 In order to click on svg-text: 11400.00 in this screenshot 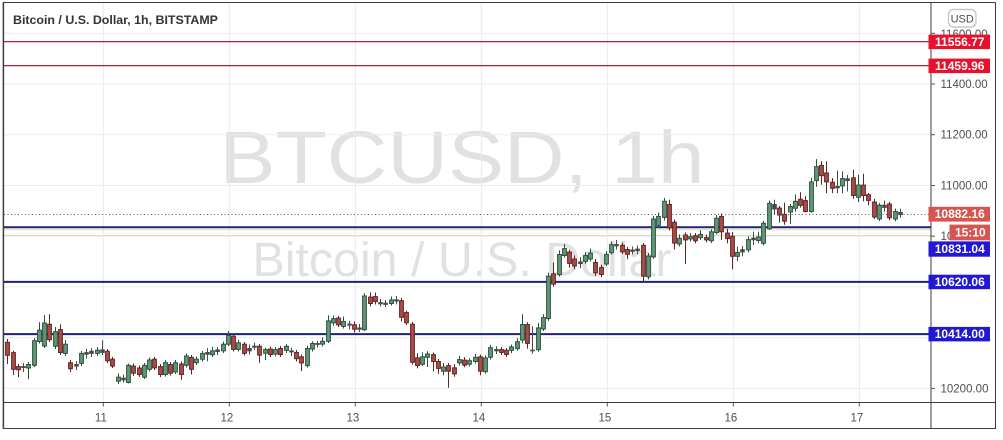, I will do `click(964, 85)`.